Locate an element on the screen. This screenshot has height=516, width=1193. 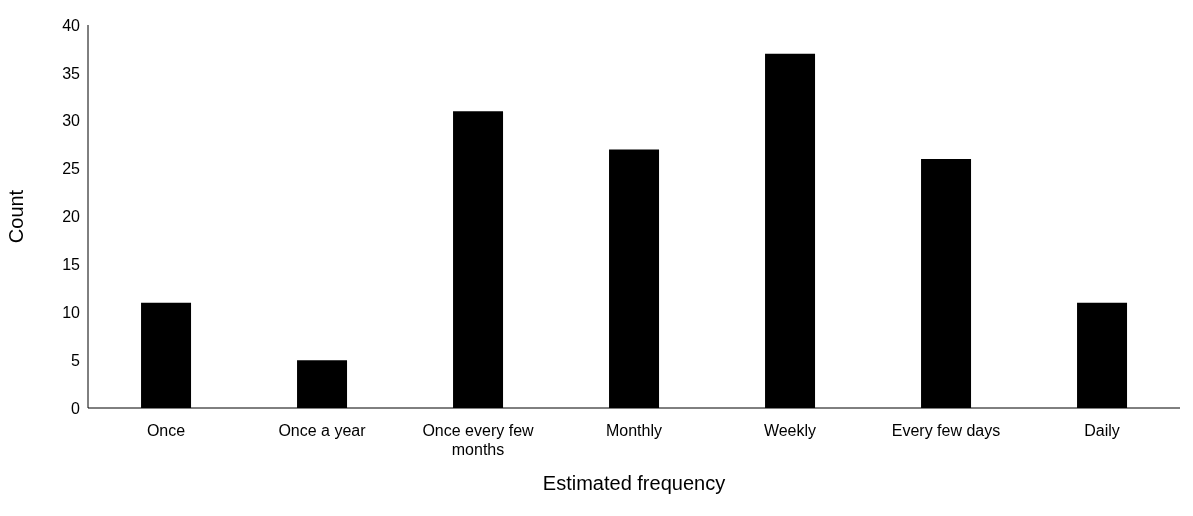
x-tick-label: Weekly is located at coordinates (790, 430).